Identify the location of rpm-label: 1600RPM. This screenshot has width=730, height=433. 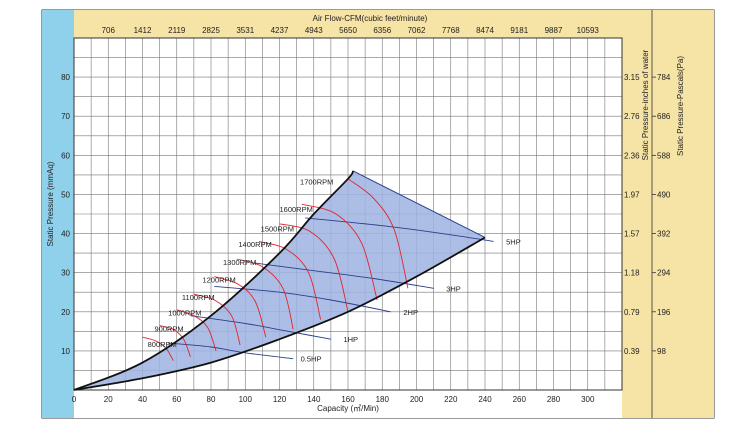
(296, 209).